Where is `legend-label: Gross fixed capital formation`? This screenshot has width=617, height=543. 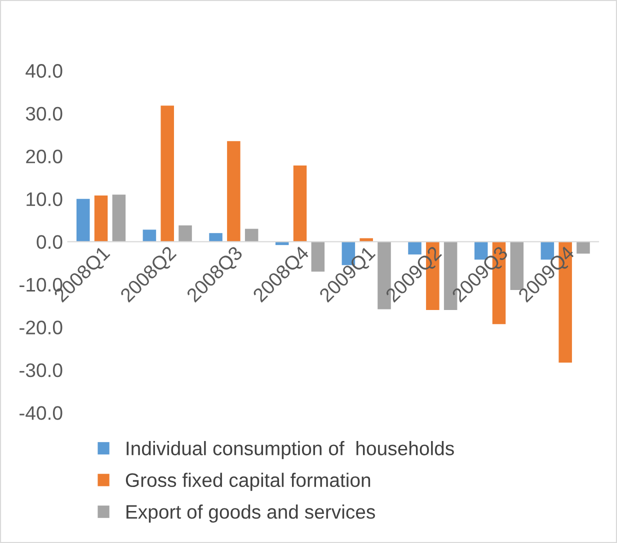
legend-label: Gross fixed capital formation is located at coordinates (248, 481).